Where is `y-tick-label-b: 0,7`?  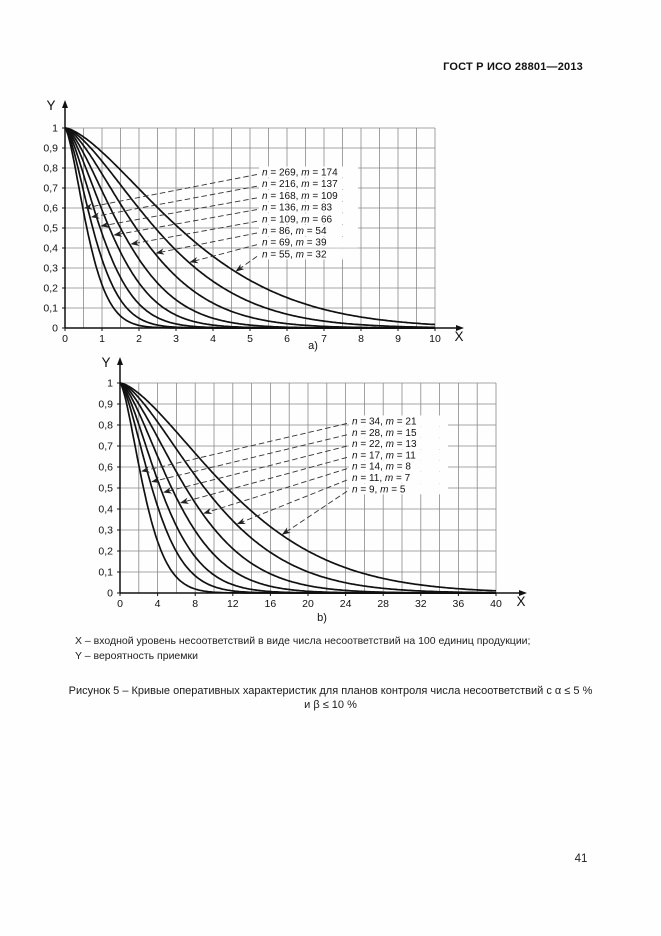 y-tick-label-b: 0,7 is located at coordinates (105, 447).